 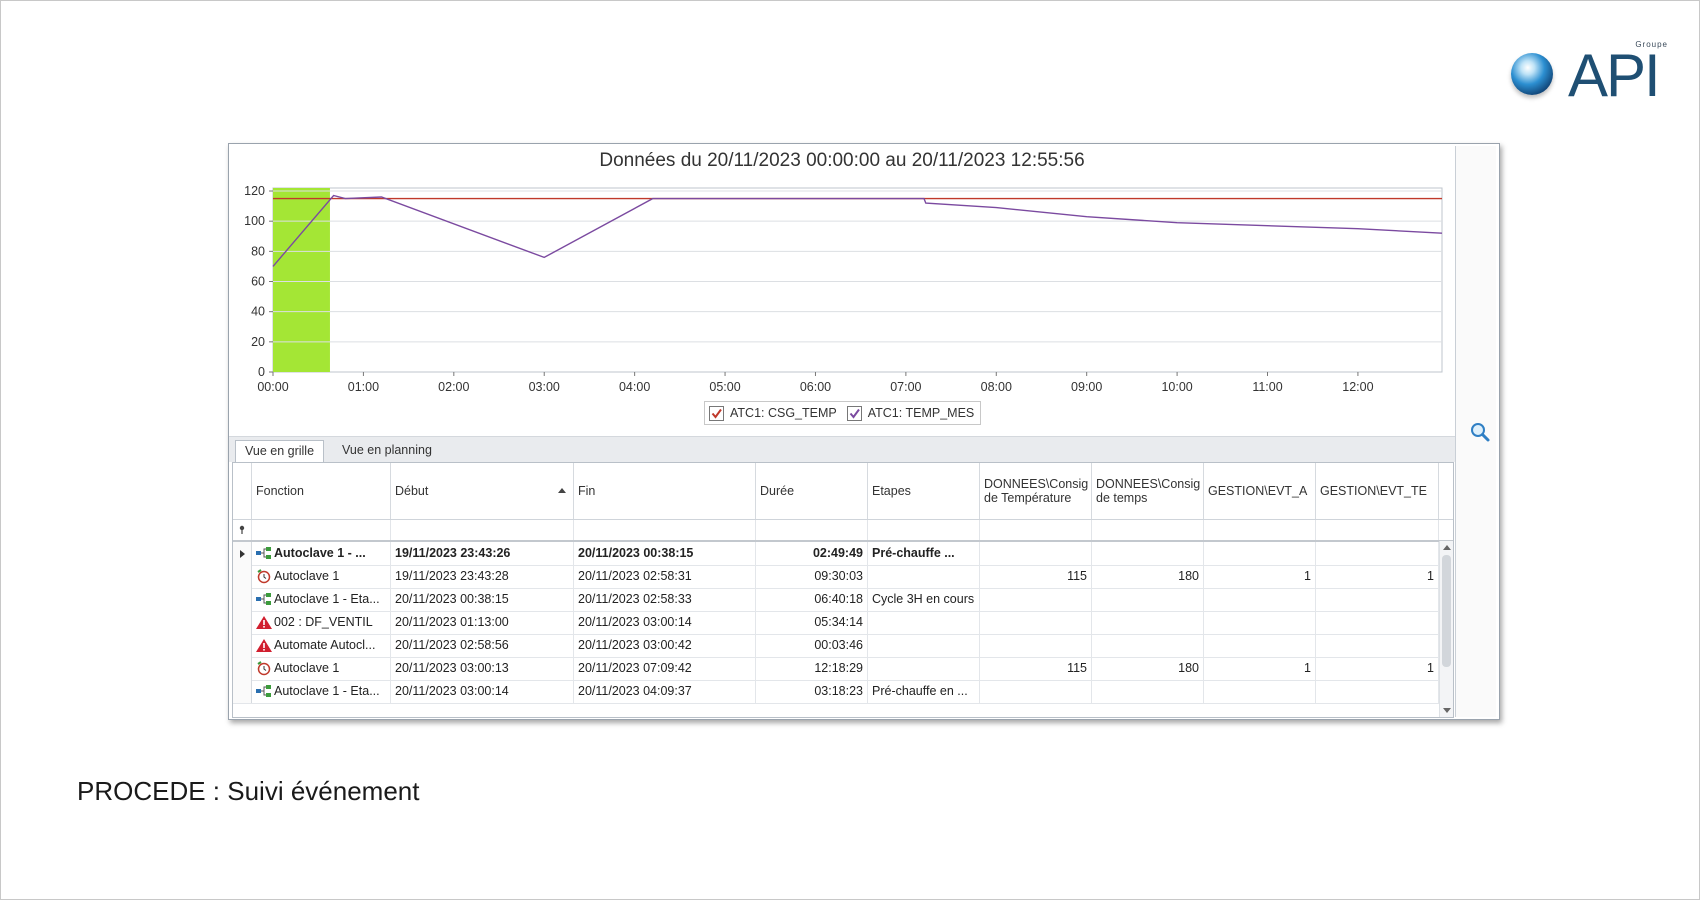 I want to click on cell-fin: 20/11/2023 03:00:14, so click(x=665, y=622).